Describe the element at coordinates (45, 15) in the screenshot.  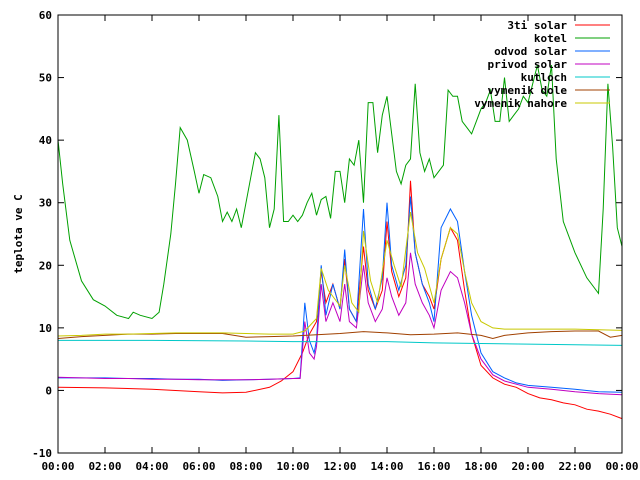
I see `y-tick-label: 60` at that location.